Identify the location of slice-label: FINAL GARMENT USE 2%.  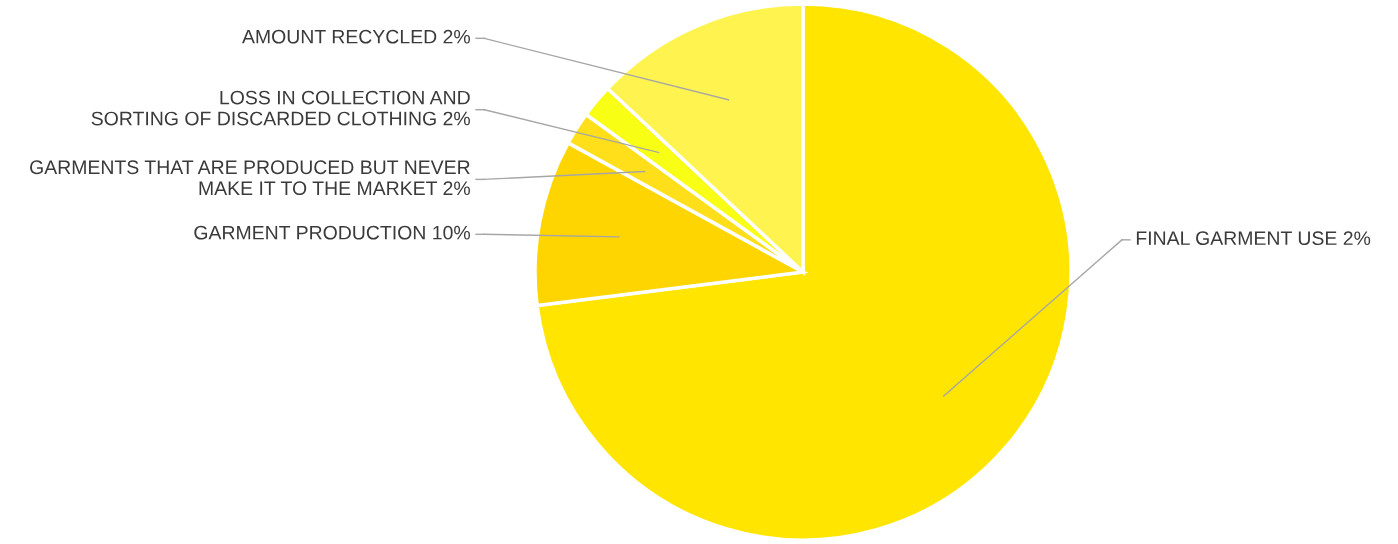
(1253, 238).